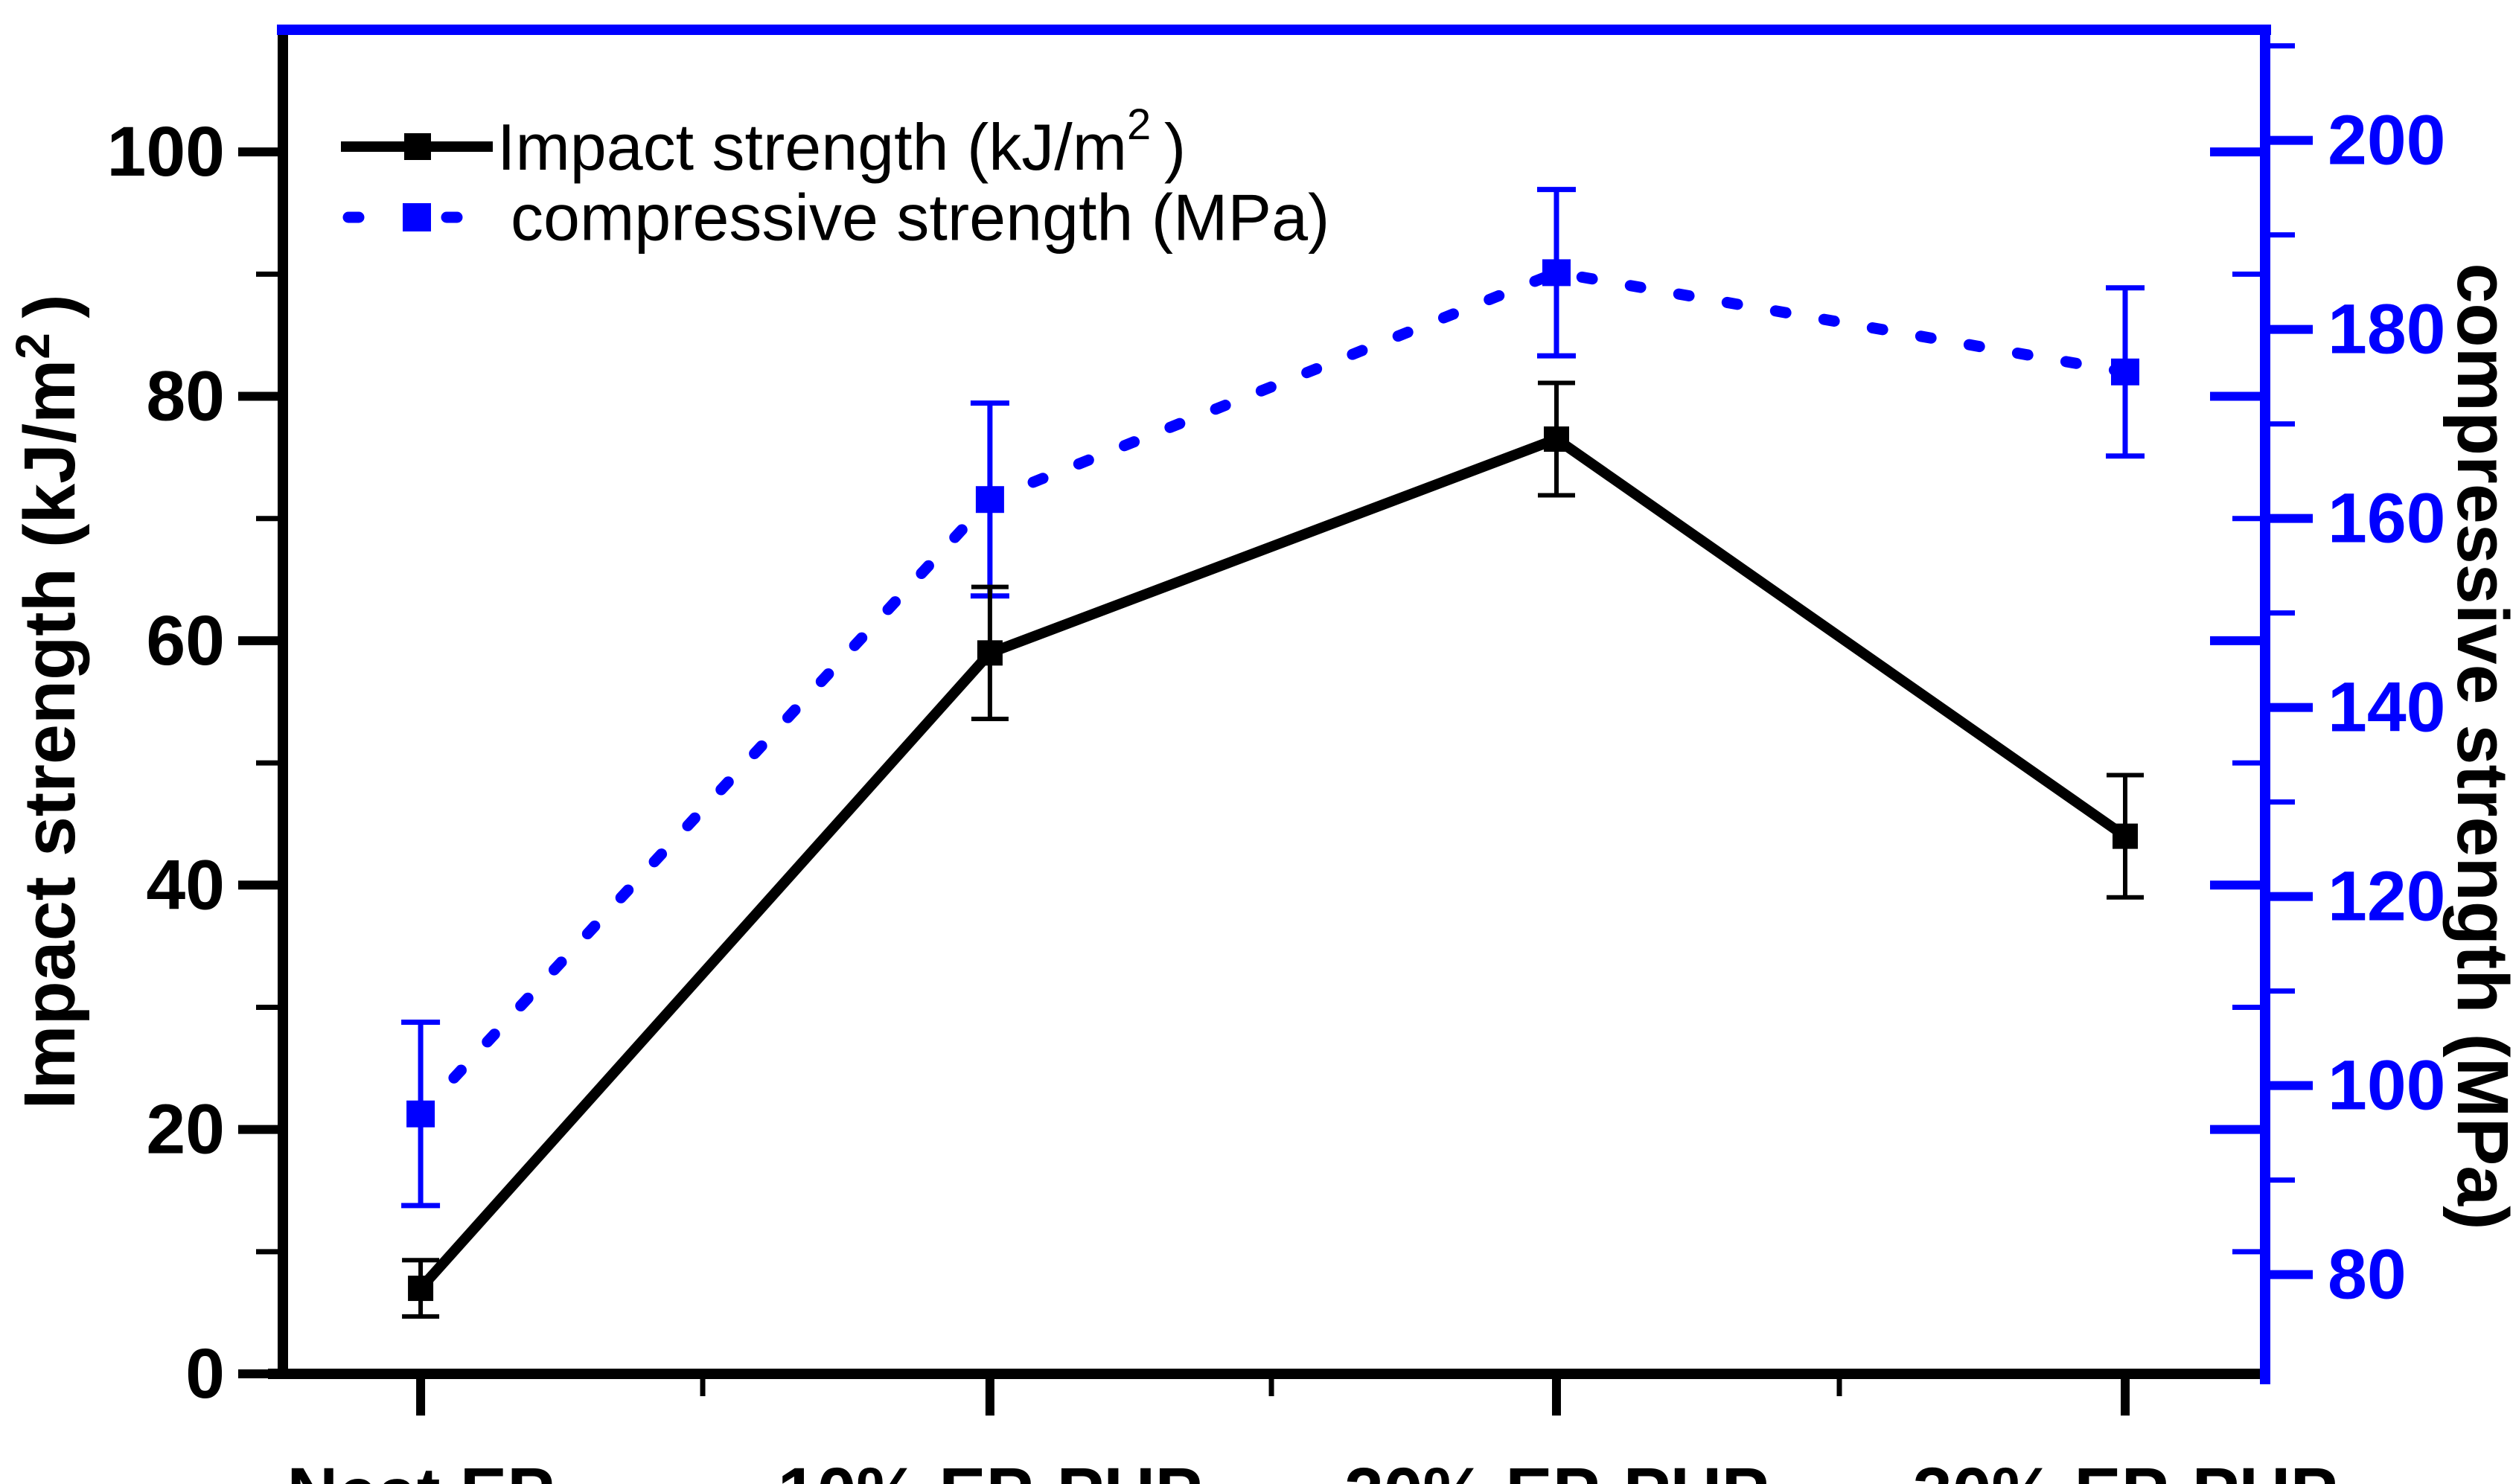 This screenshot has height=1484, width=2513. I want to click on legend-marker-compressive, so click(417, 217).